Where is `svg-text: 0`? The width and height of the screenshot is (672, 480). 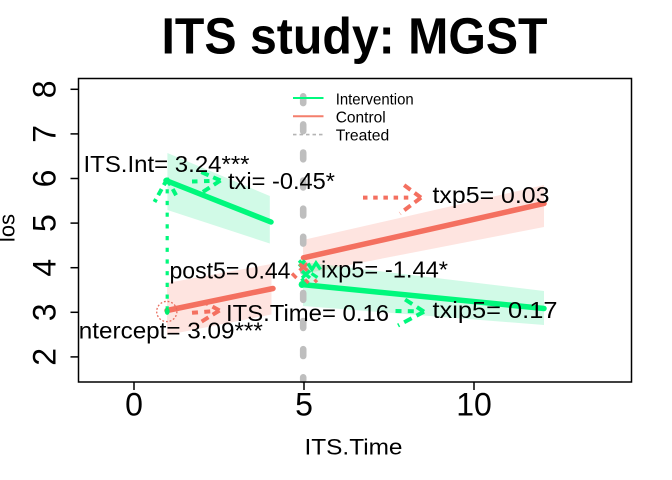
svg-text: 0 is located at coordinates (134, 404).